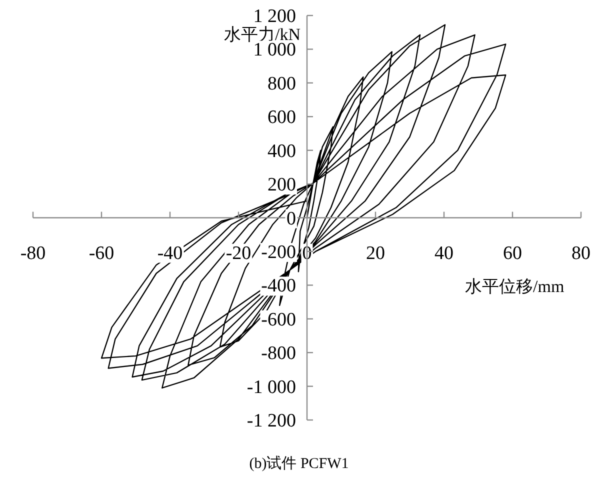  What do you see at coordinates (101, 253) in the screenshot?
I see `x-tick-label: -60` at bounding box center [101, 253].